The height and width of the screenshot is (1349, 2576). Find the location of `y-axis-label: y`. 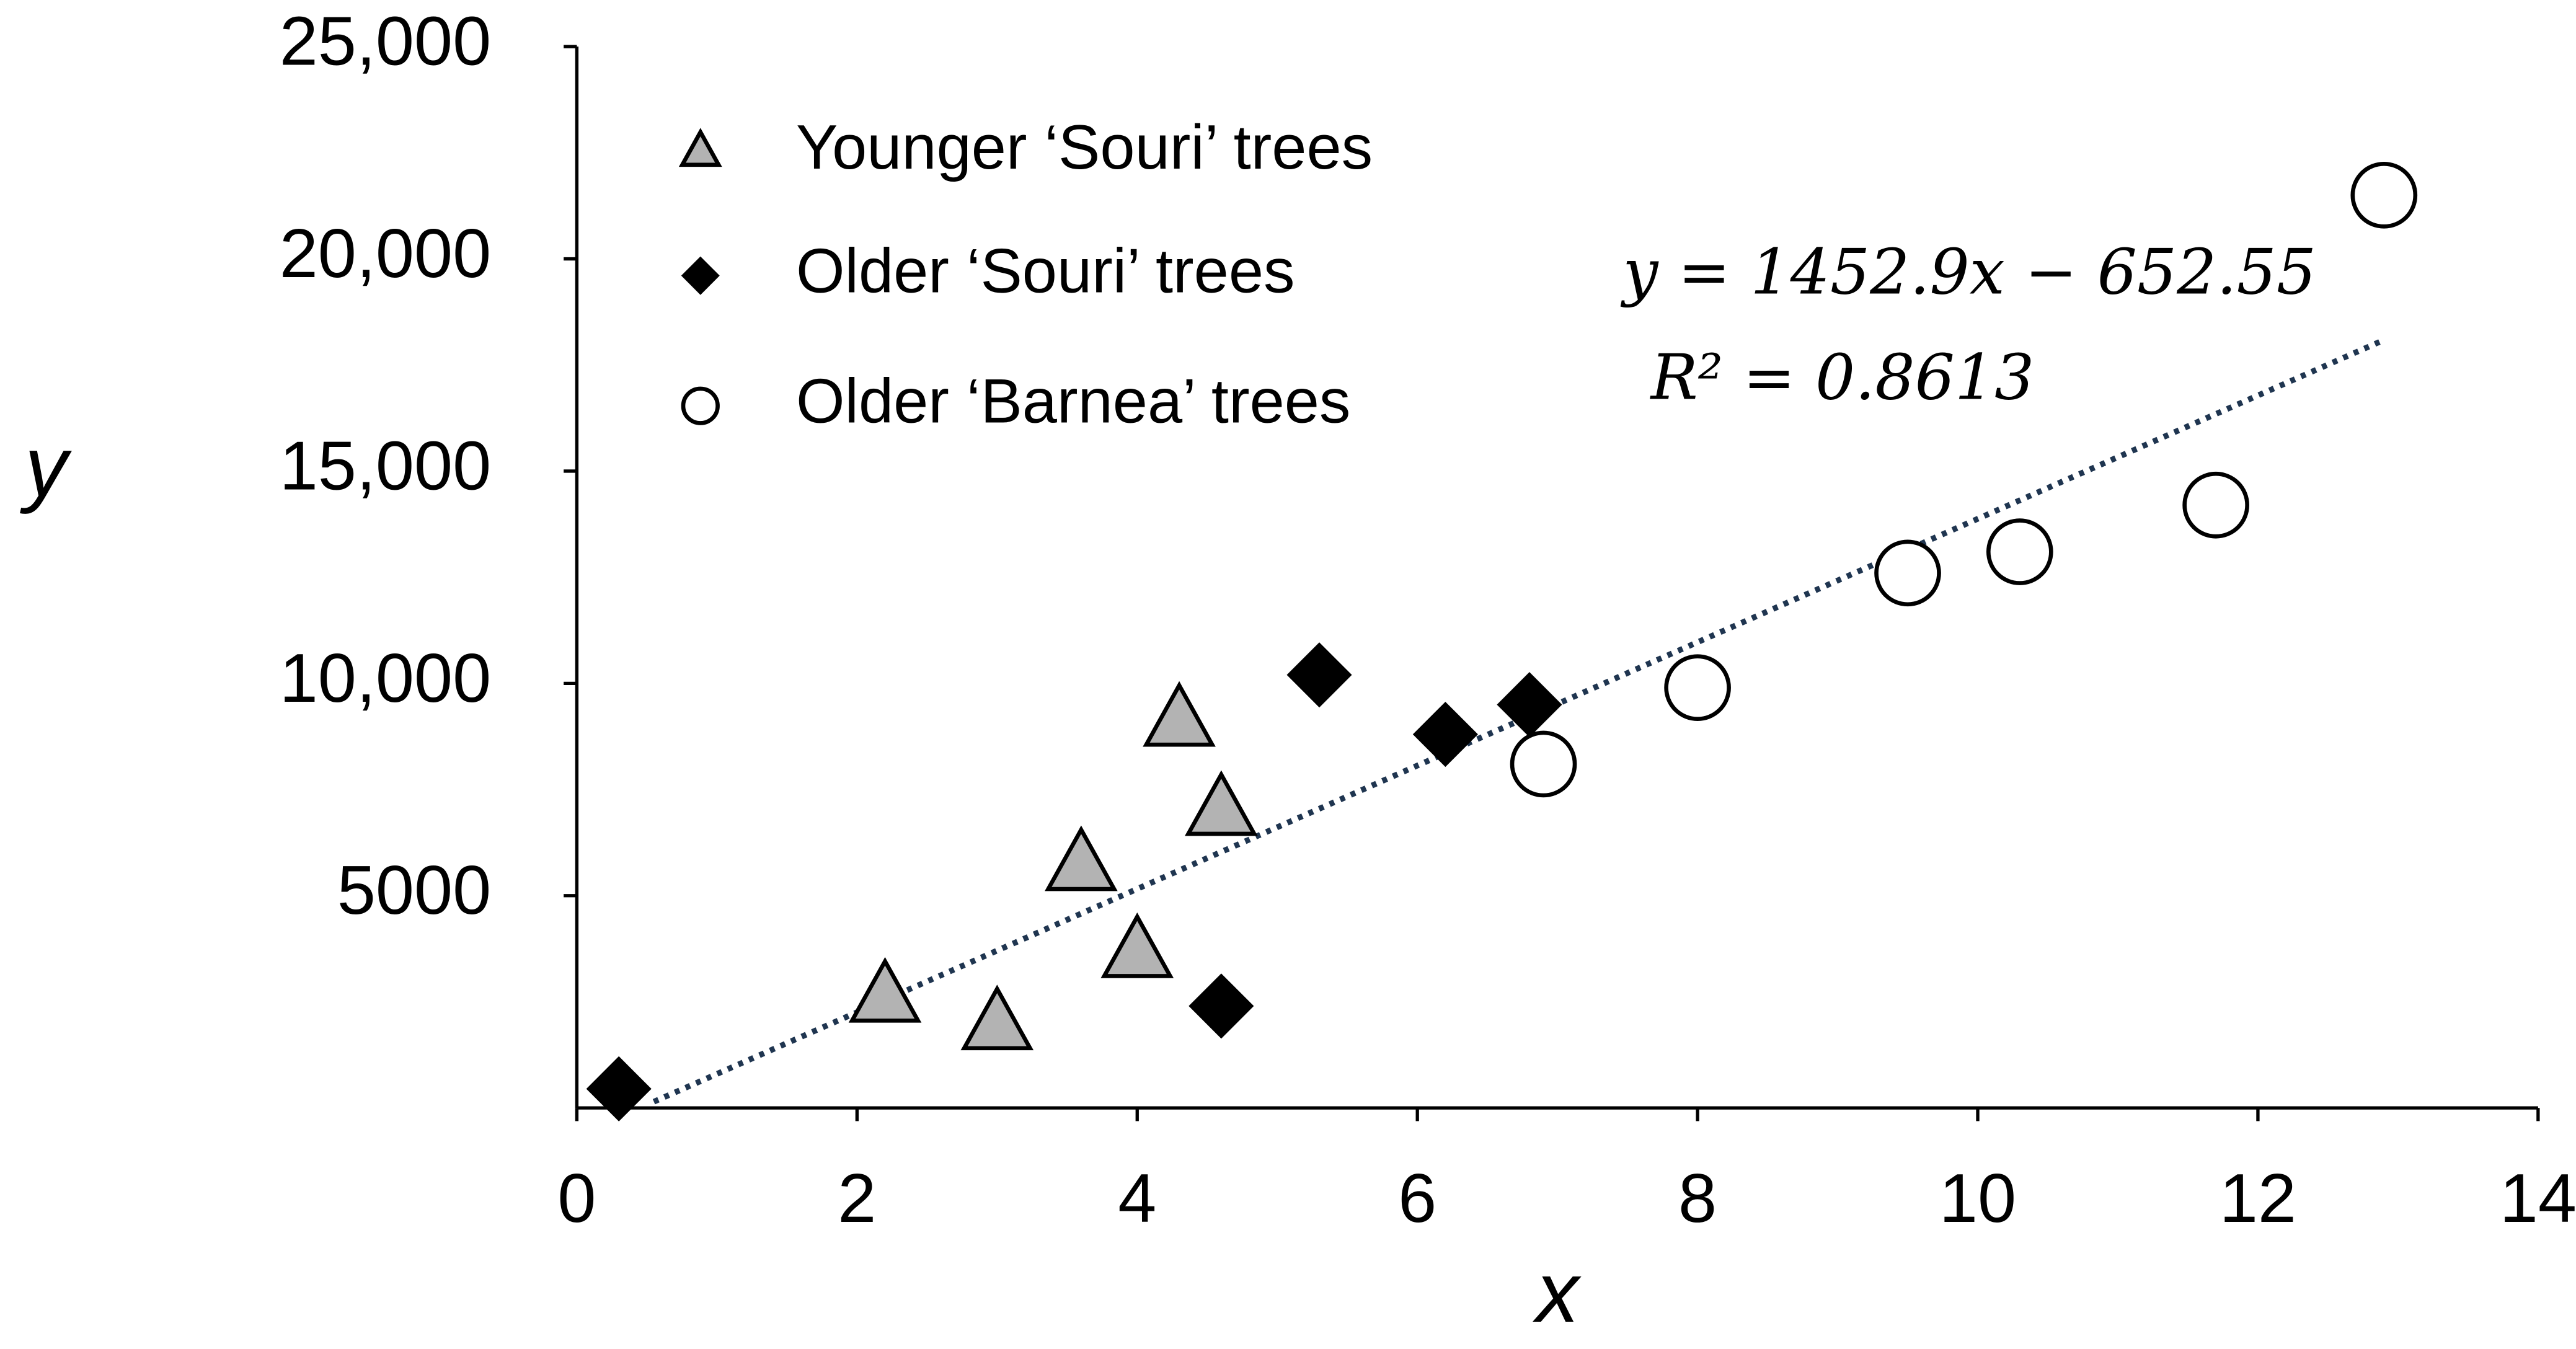

y-axis-label: y is located at coordinates (46, 467).